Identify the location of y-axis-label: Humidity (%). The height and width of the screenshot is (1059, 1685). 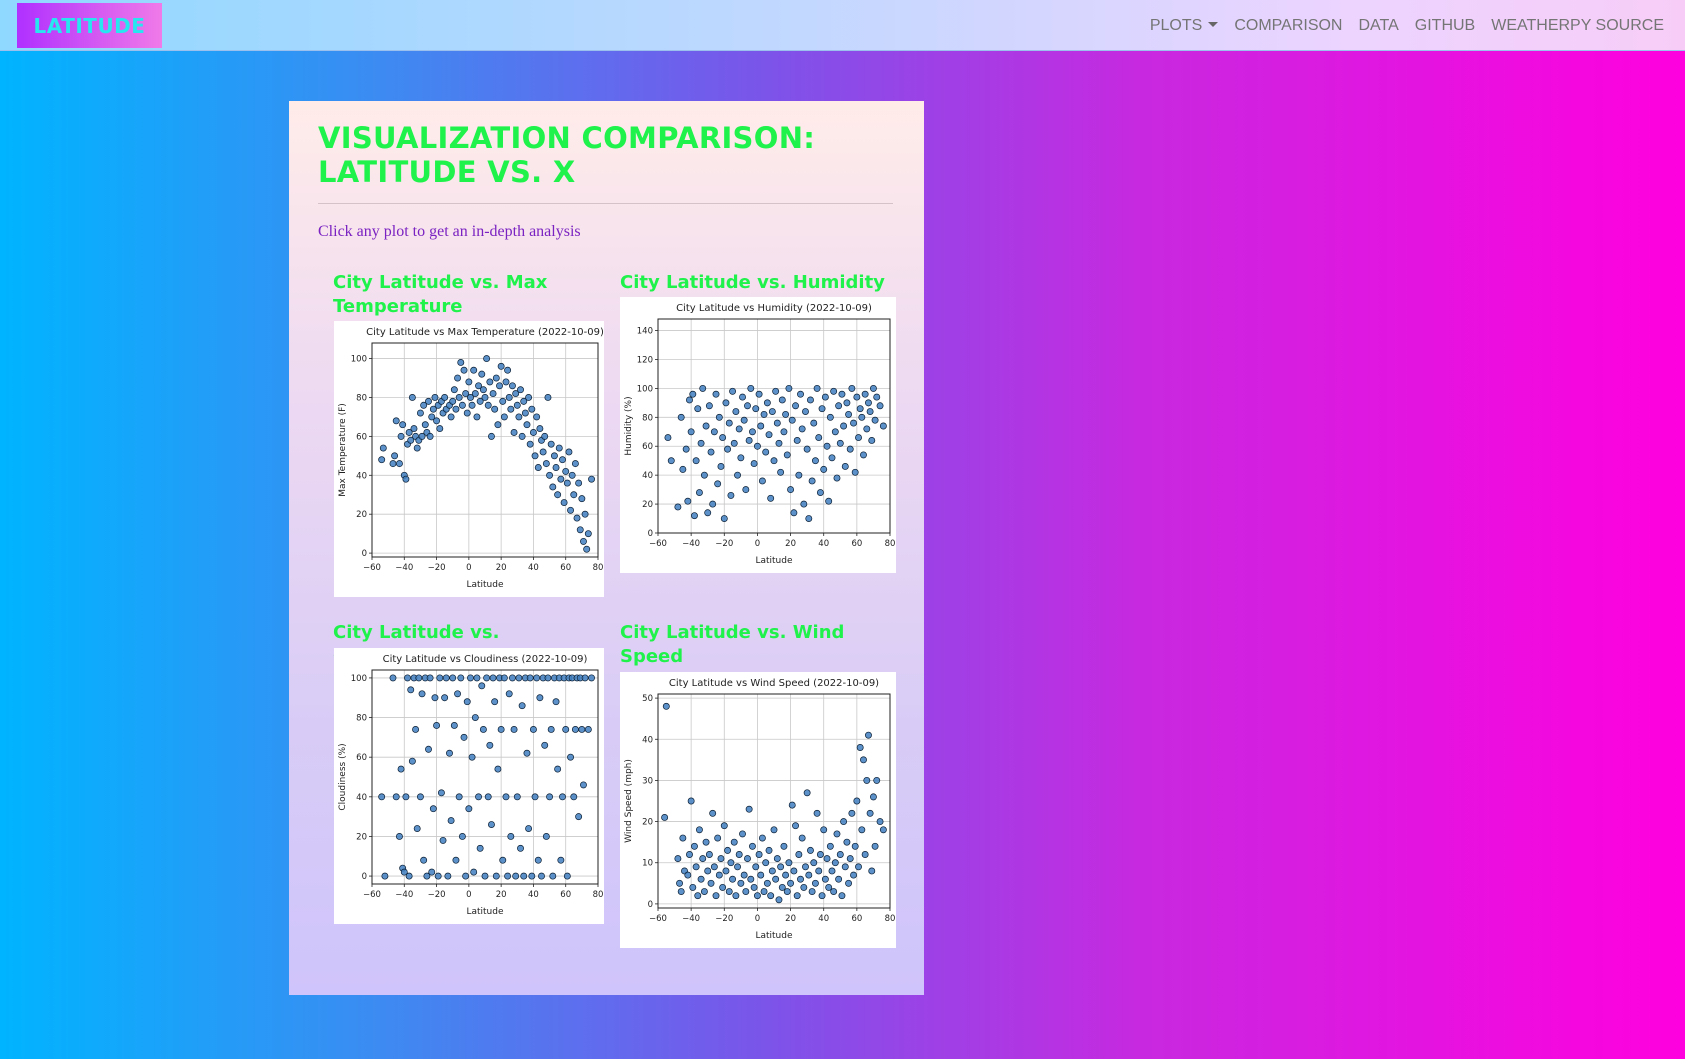
(629, 425).